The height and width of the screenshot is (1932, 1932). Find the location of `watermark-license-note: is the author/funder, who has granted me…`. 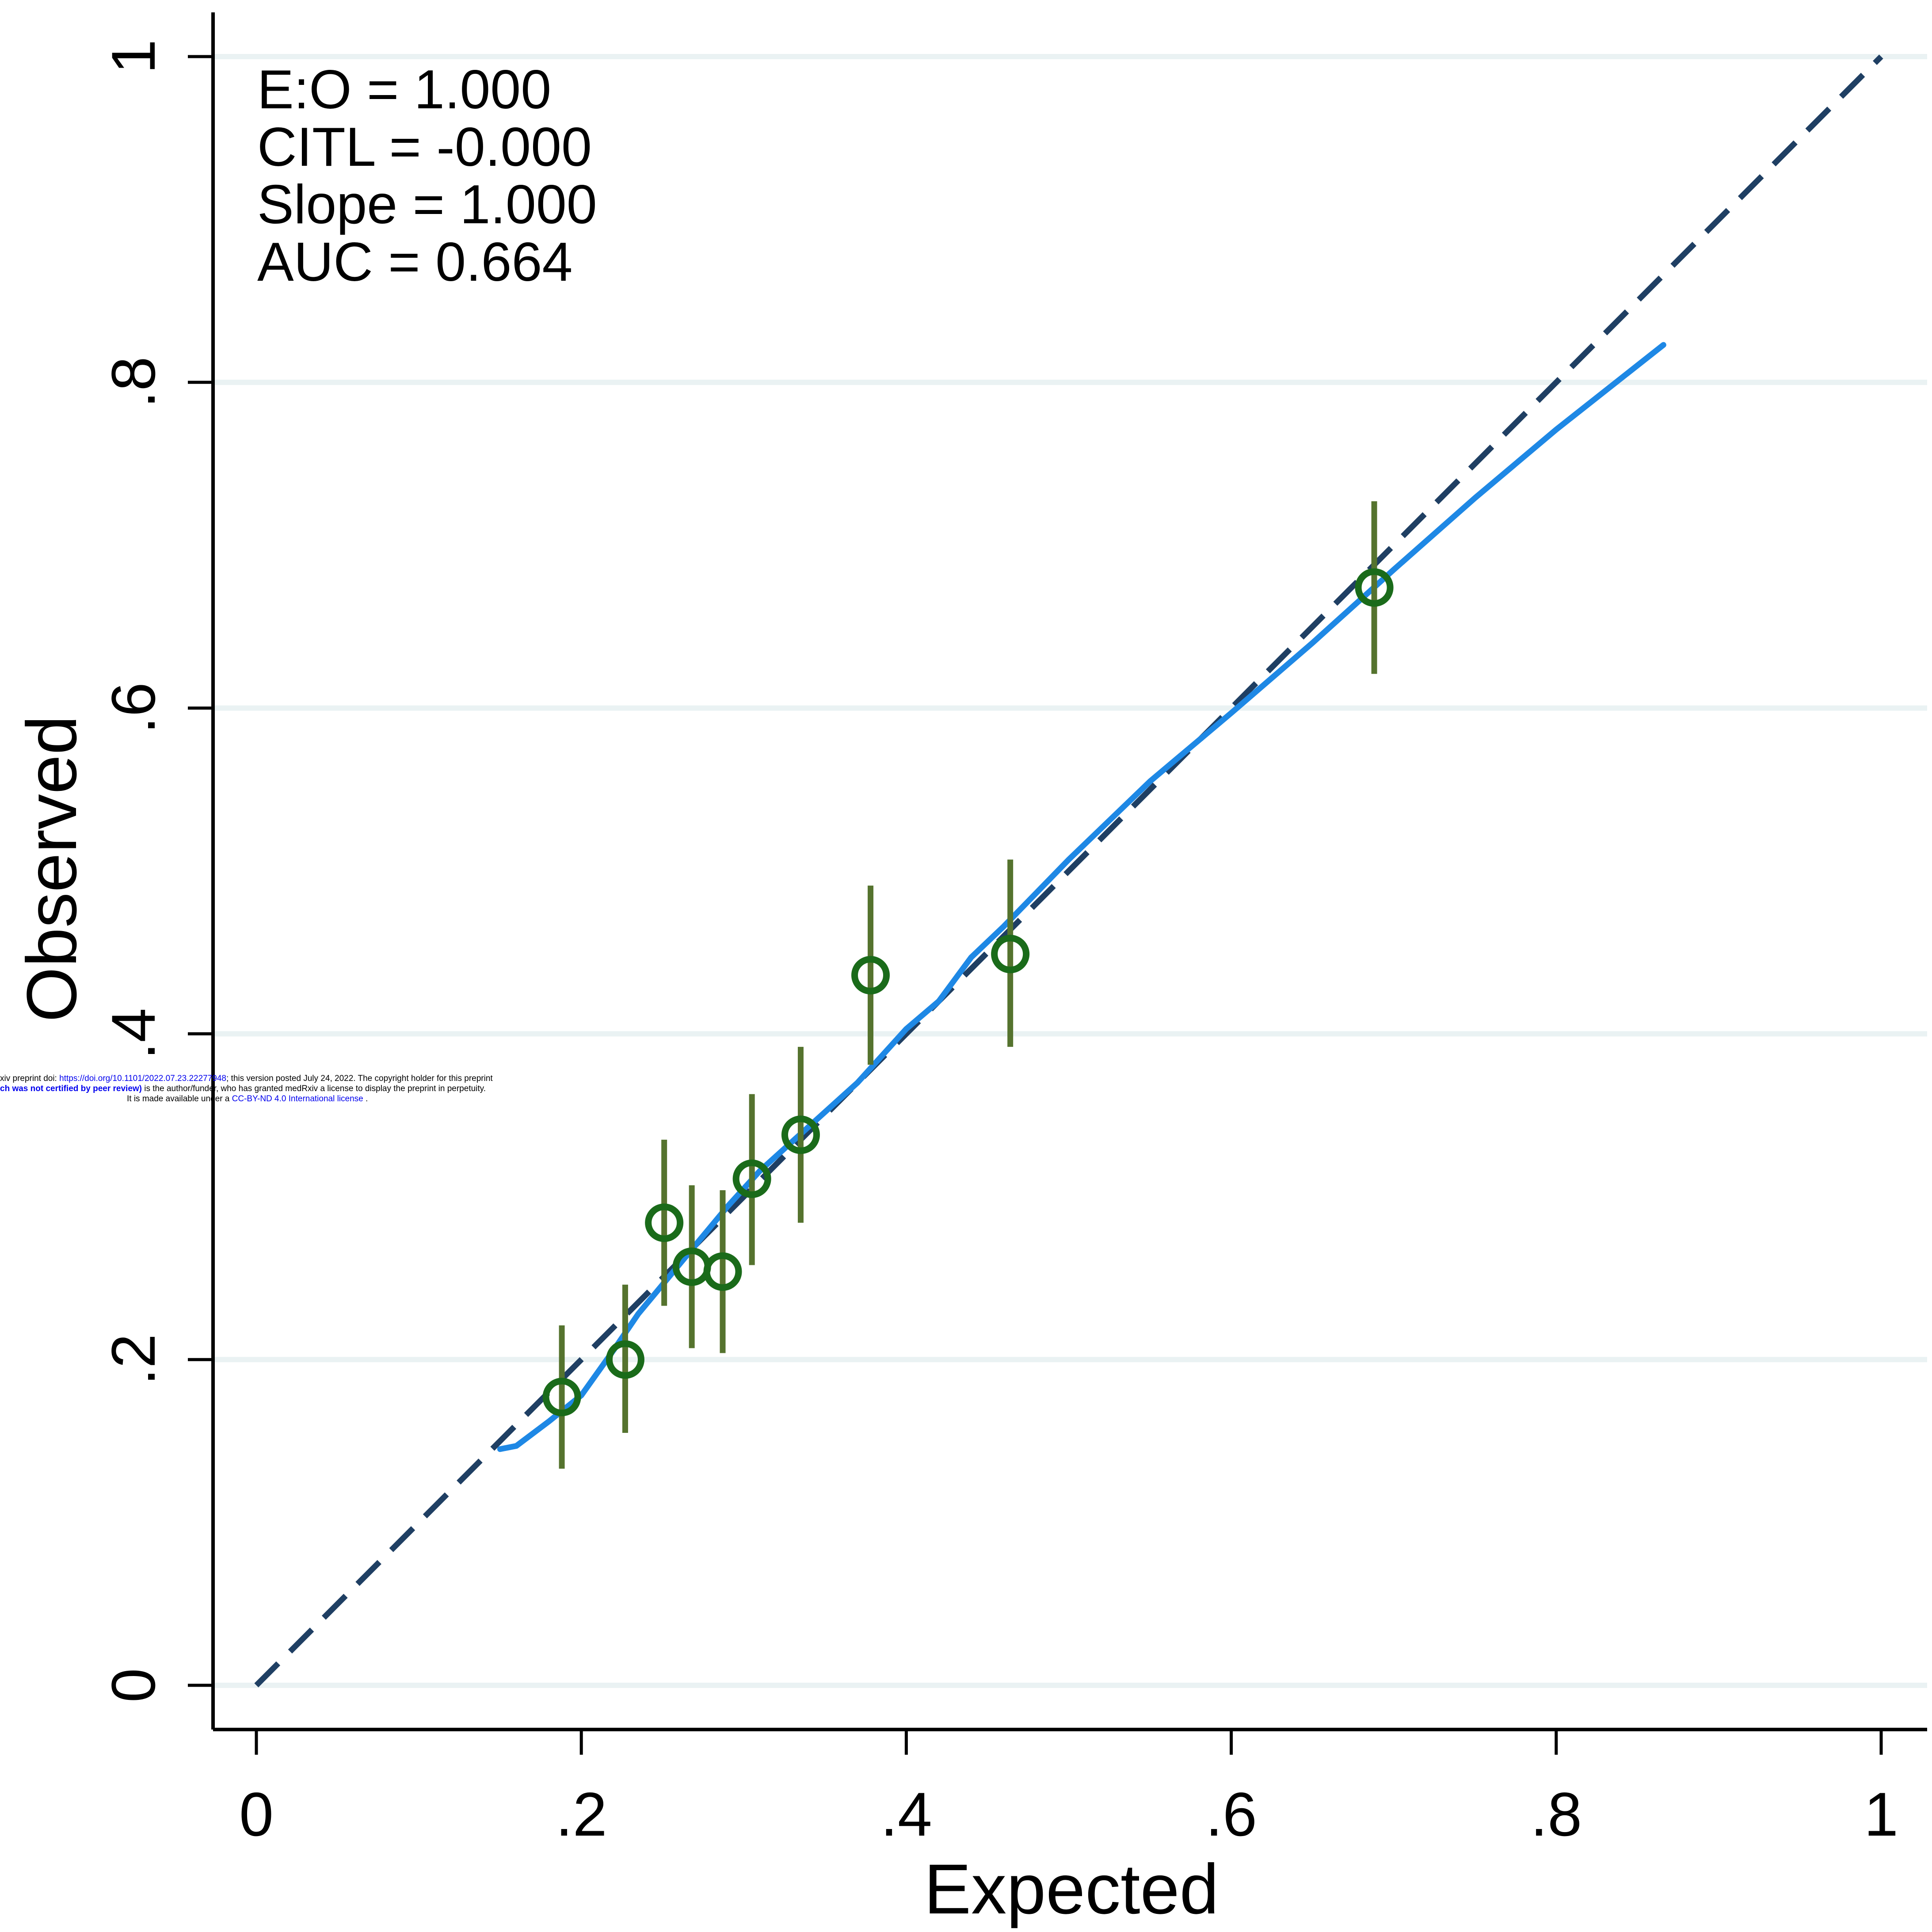

watermark-license-note: is the author/funder, who has granted me… is located at coordinates (314, 1088).